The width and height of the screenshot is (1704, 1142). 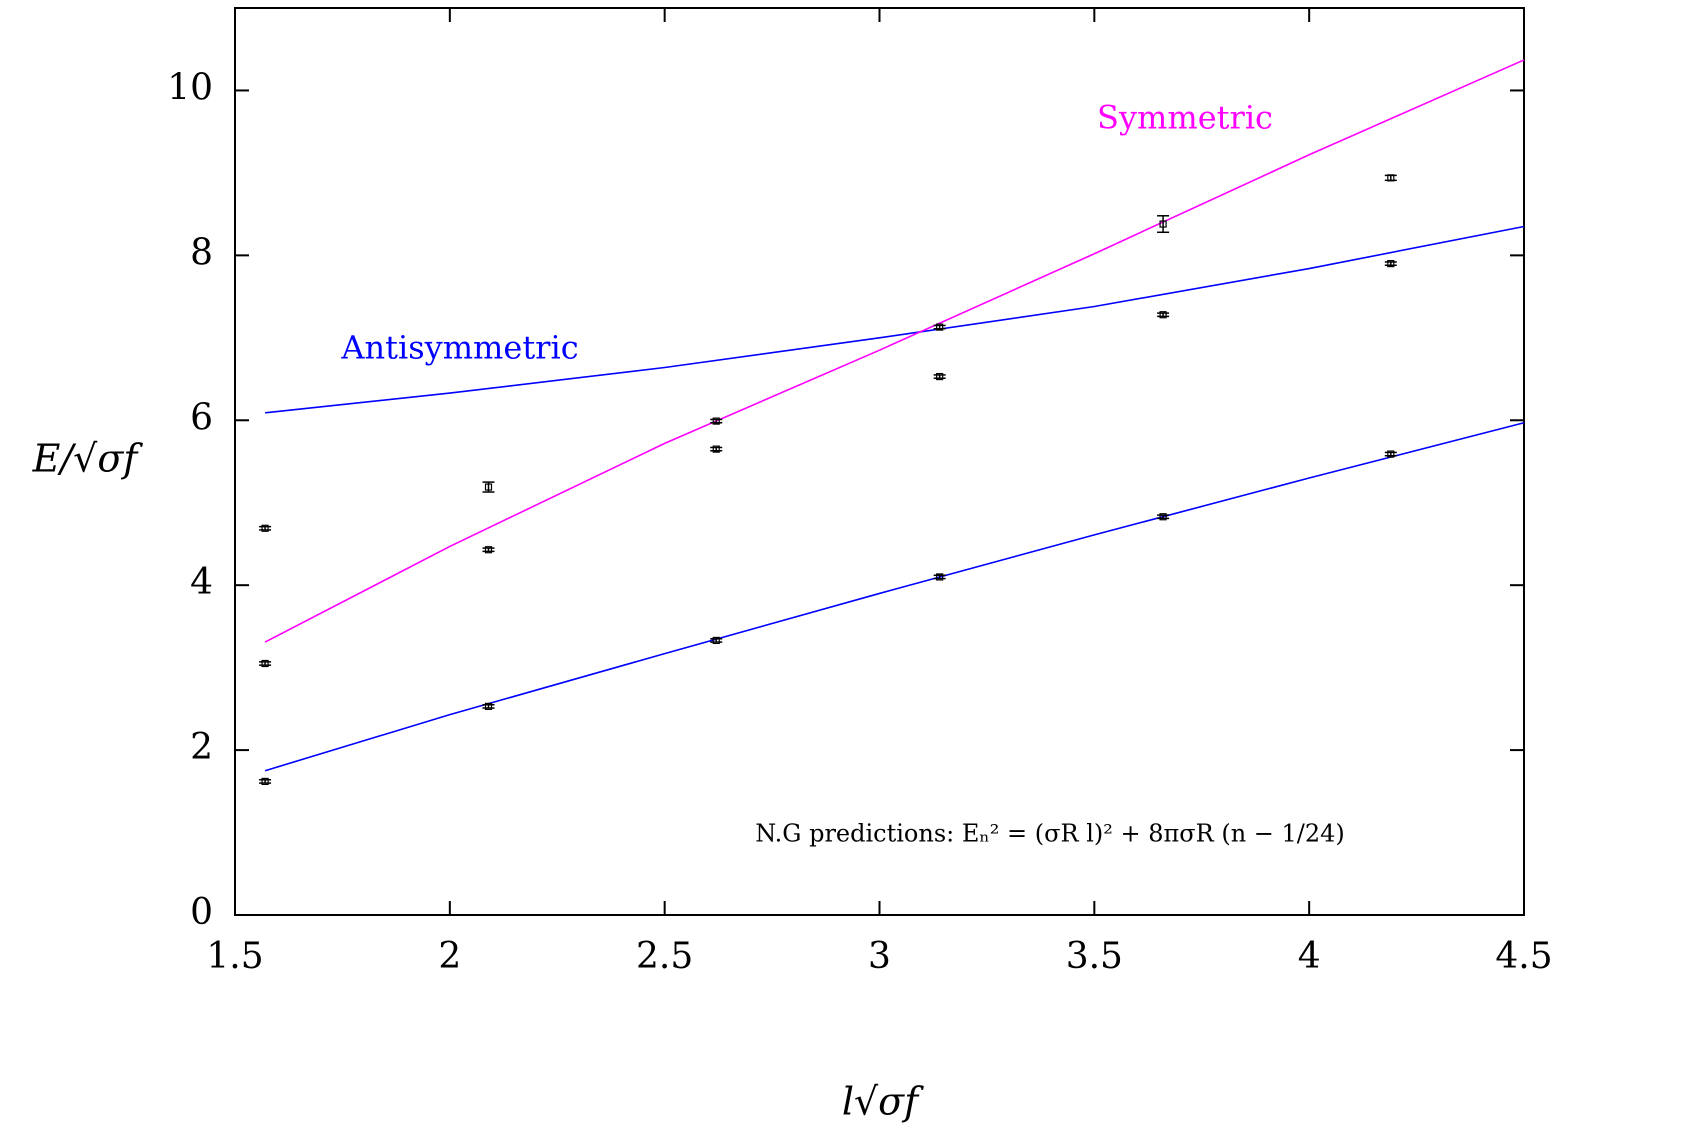 I want to click on y-tick-label: 6, so click(x=201, y=417).